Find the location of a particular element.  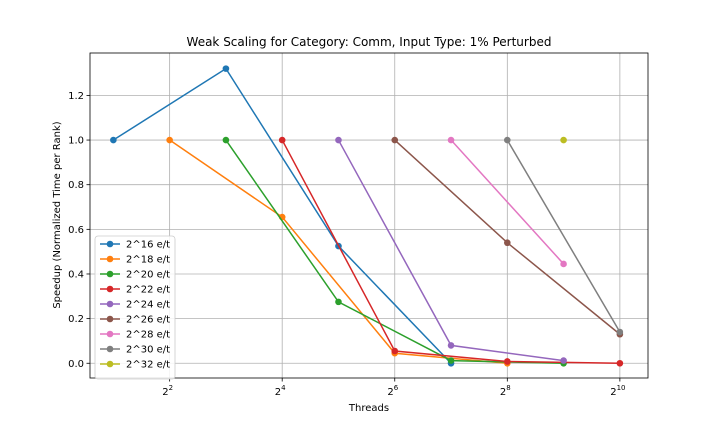

legend-item: 2^16 e/t is located at coordinates (135, 245).